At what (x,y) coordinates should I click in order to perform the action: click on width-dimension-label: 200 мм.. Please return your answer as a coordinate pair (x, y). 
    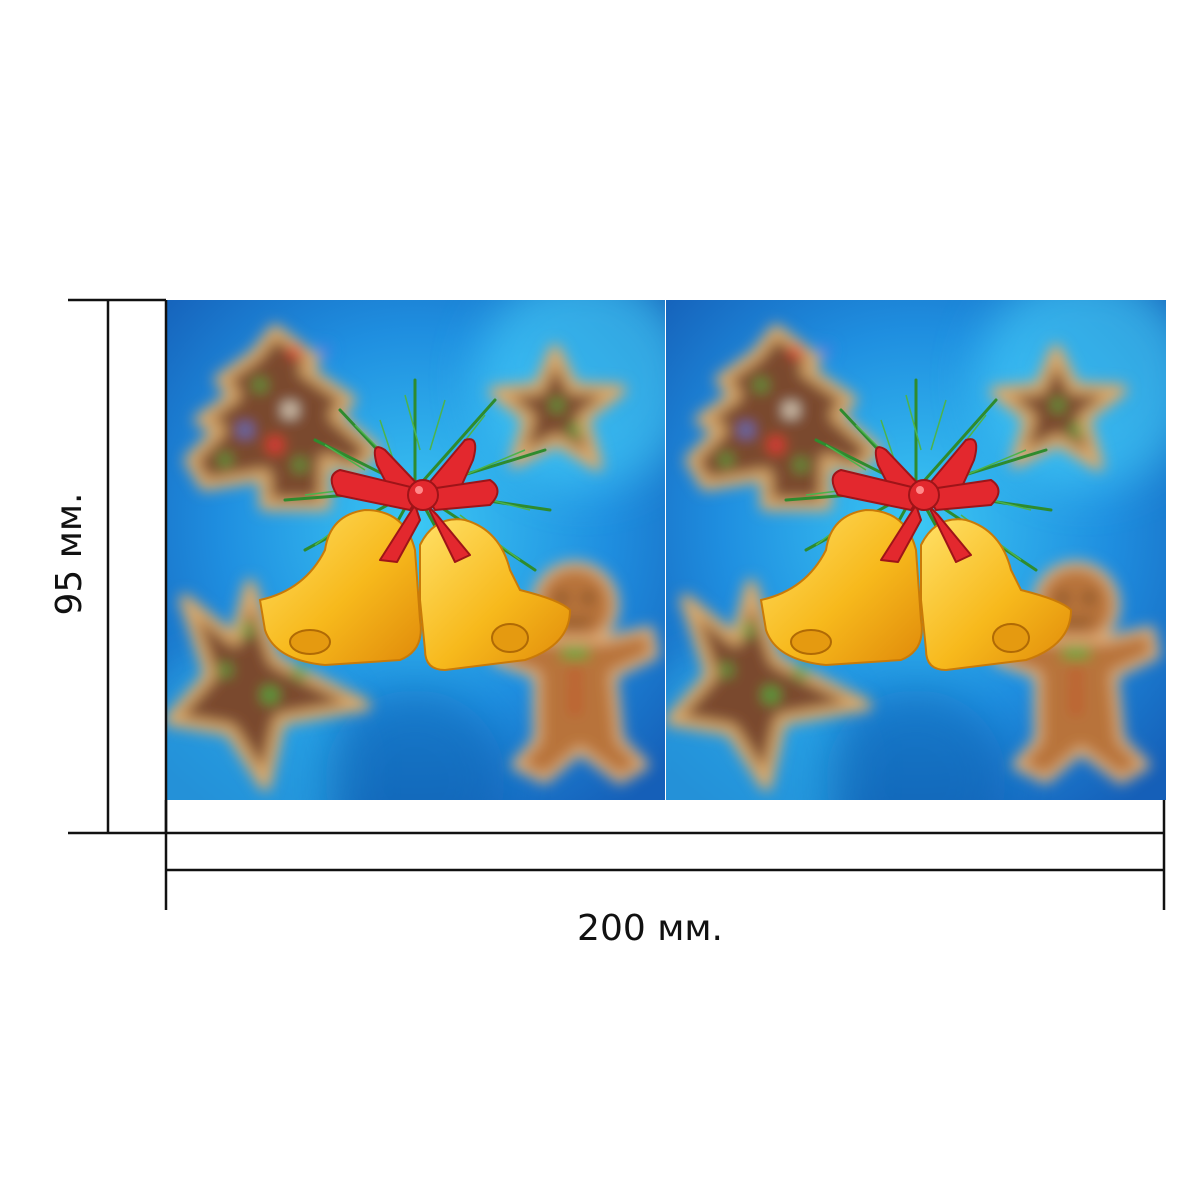
    Looking at the image, I should click on (650, 928).